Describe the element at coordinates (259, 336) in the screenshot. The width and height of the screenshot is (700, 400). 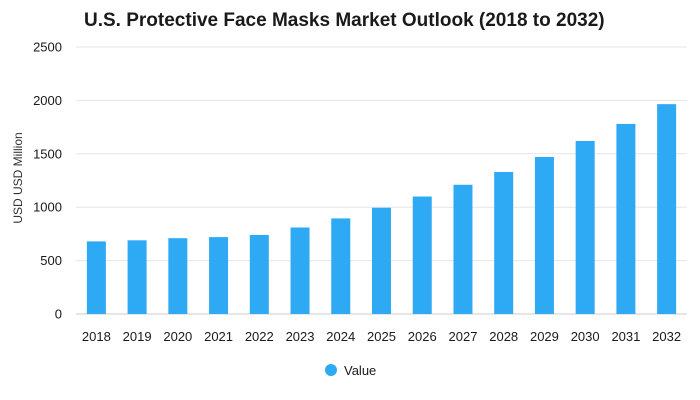
I see `x-tick-label: 2022` at that location.